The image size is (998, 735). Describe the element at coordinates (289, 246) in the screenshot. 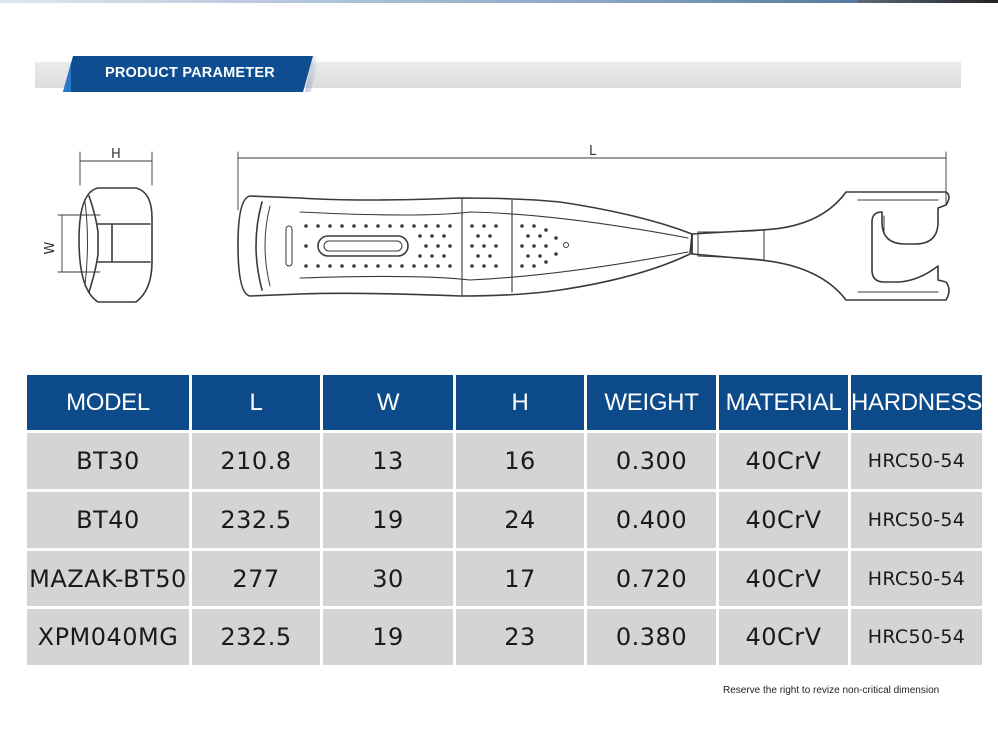

I see `handle-grip-bar` at that location.